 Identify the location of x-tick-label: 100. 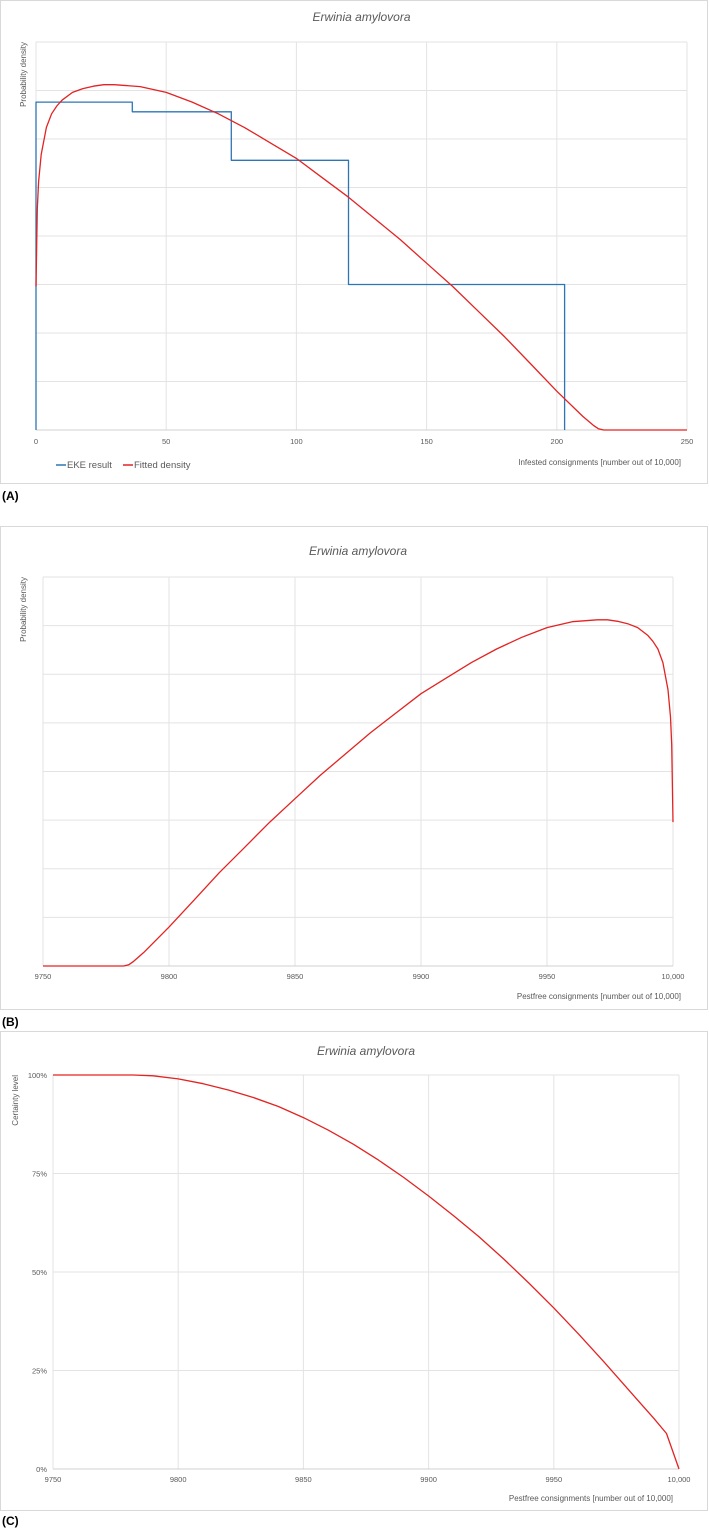
(296, 441).